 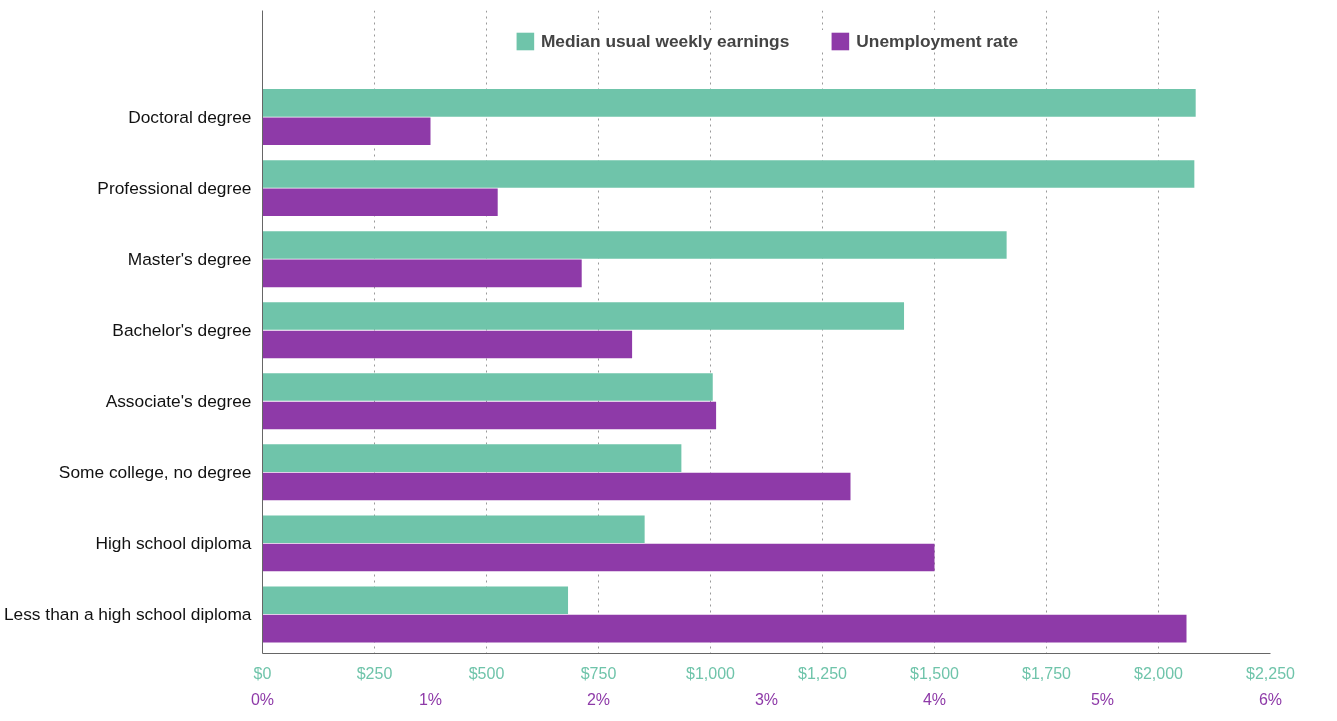 I want to click on y-tick-label: High school diploma, so click(x=173, y=543).